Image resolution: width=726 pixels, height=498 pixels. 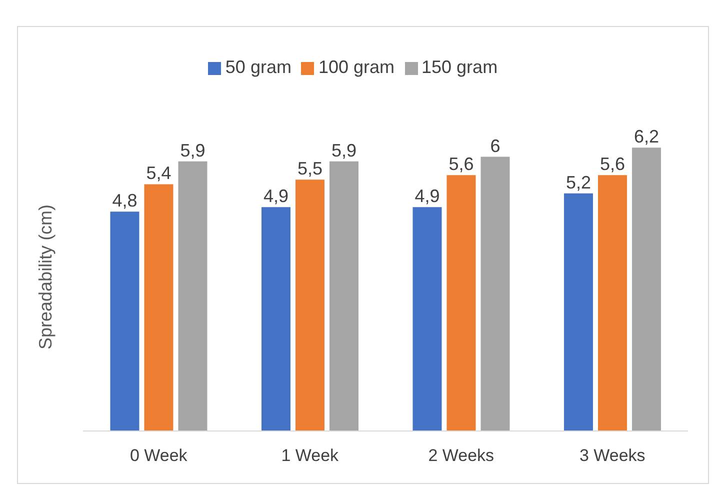 What do you see at coordinates (159, 173) in the screenshot?
I see `data-label: 5,4` at bounding box center [159, 173].